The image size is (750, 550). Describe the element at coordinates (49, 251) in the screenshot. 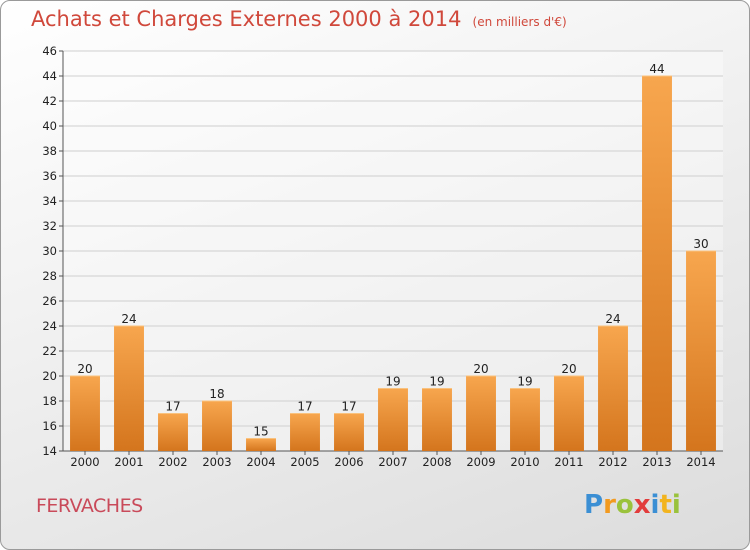

I see `y-tick-label: 30` at that location.